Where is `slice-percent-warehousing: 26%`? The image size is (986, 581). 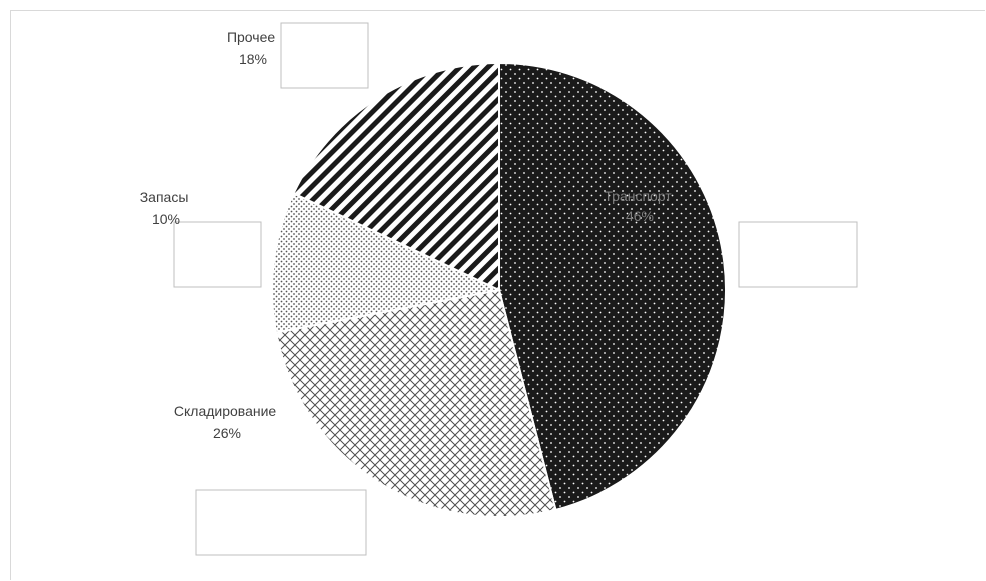 slice-percent-warehousing: 26% is located at coordinates (227, 433).